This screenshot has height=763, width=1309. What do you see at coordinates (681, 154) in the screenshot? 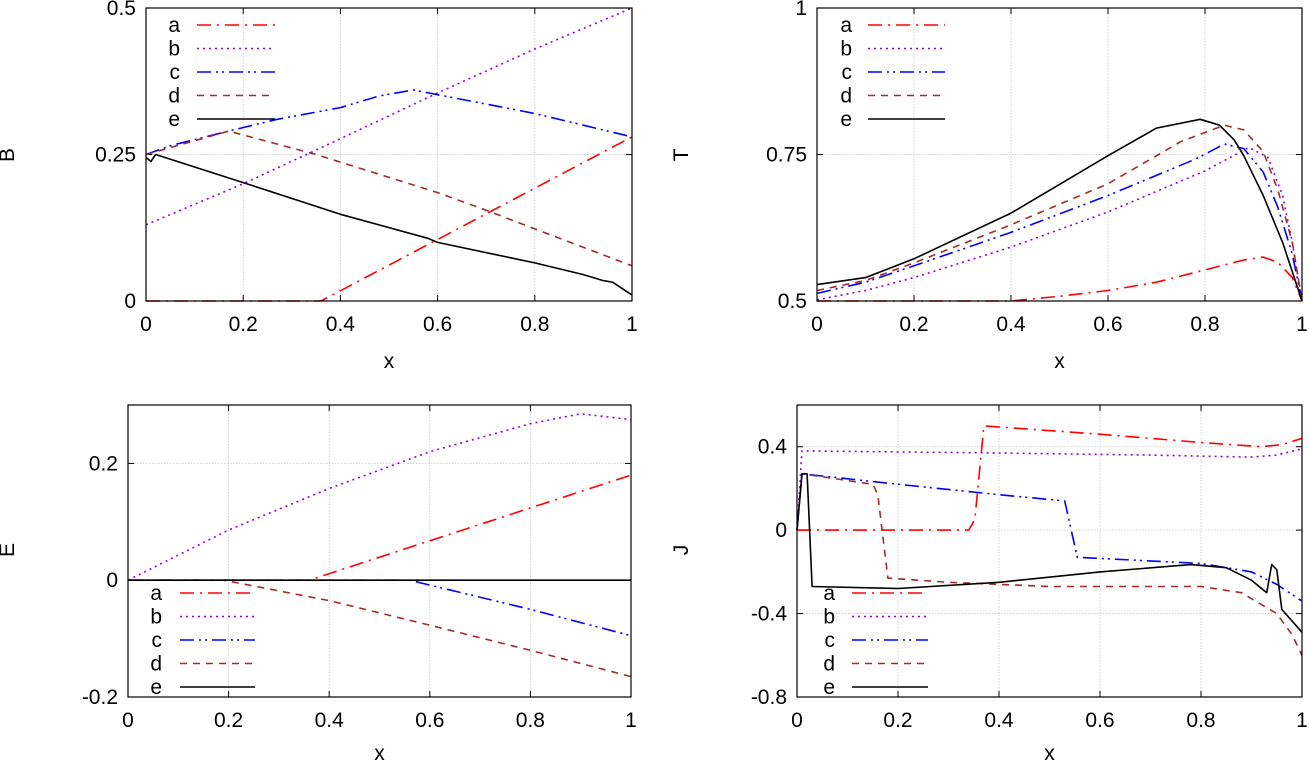
I see `y-axis-label: T` at bounding box center [681, 154].